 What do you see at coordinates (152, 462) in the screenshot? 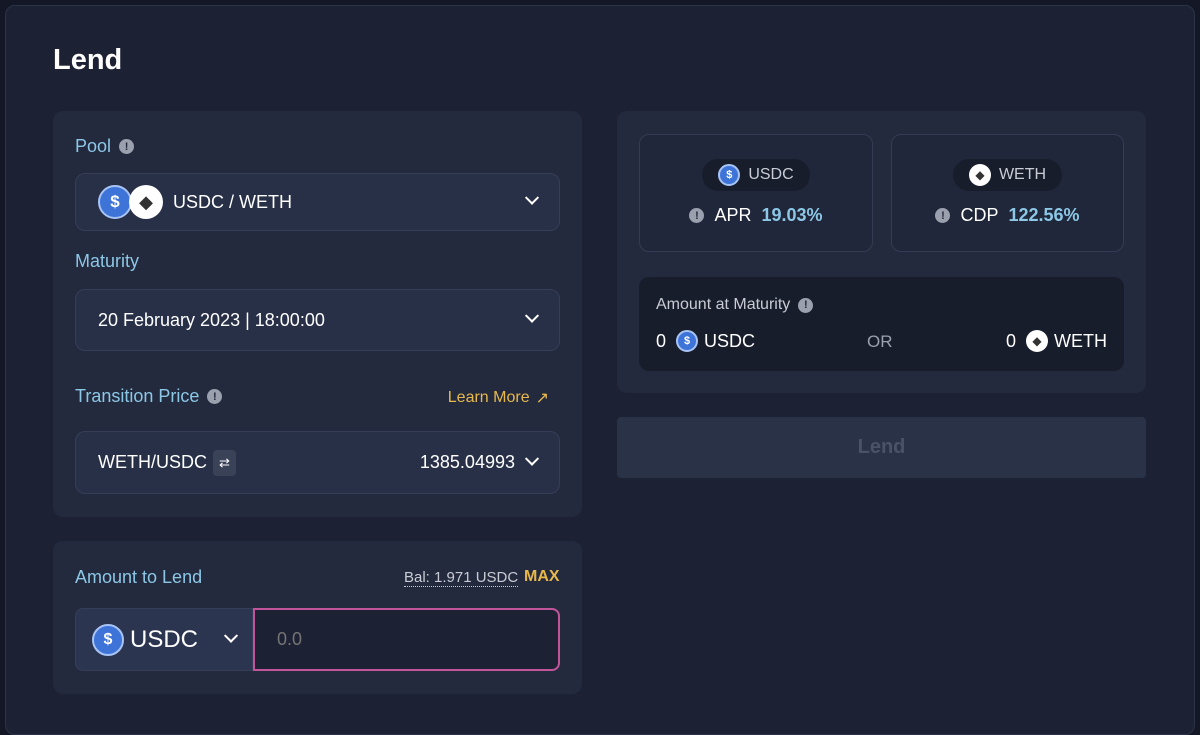
I see `pair-label: WETH/USDC` at bounding box center [152, 462].